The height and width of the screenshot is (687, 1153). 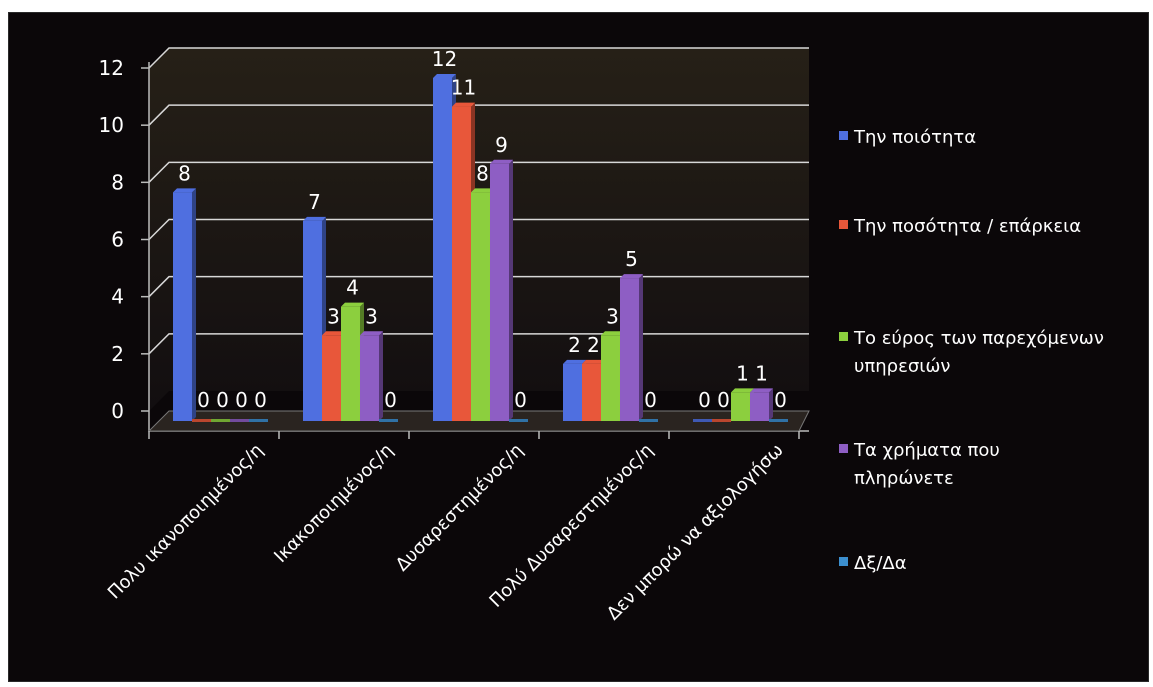 I want to click on y-axis-ticks: 0 2 4 6 8 10 12, so click(x=124, y=239).